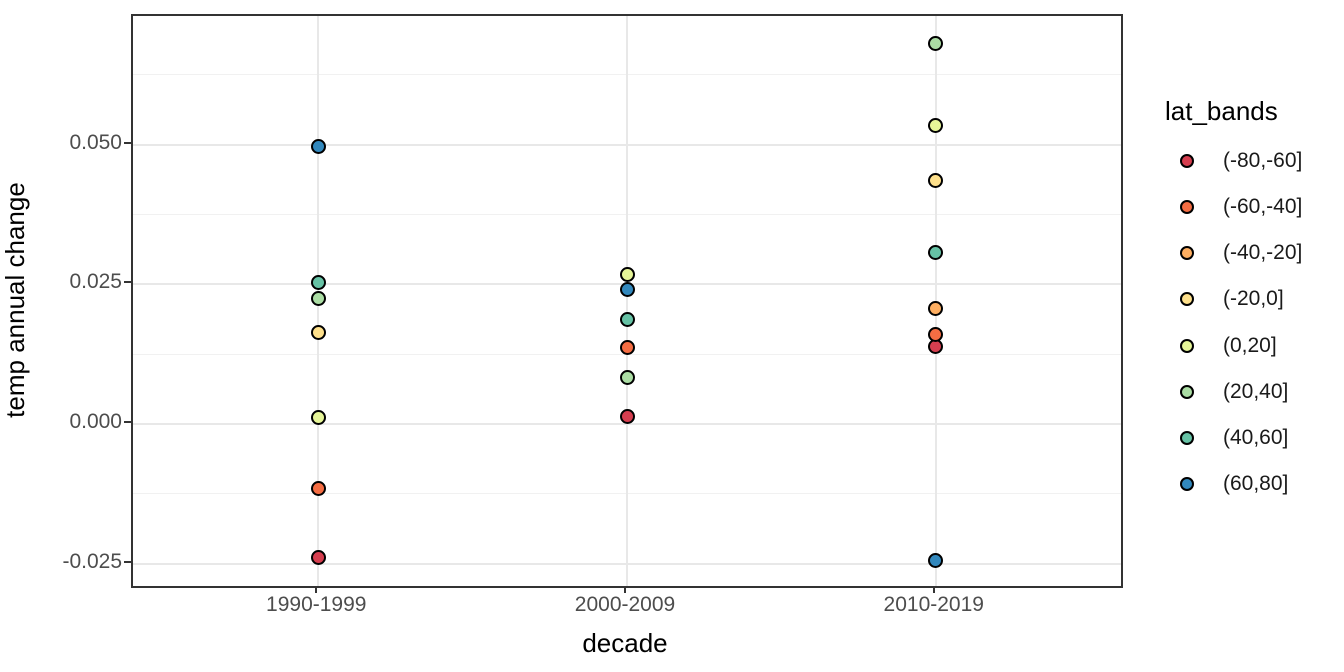 The image size is (1344, 672). What do you see at coordinates (95, 421) in the screenshot?
I see `y-tick-label: 0.000` at bounding box center [95, 421].